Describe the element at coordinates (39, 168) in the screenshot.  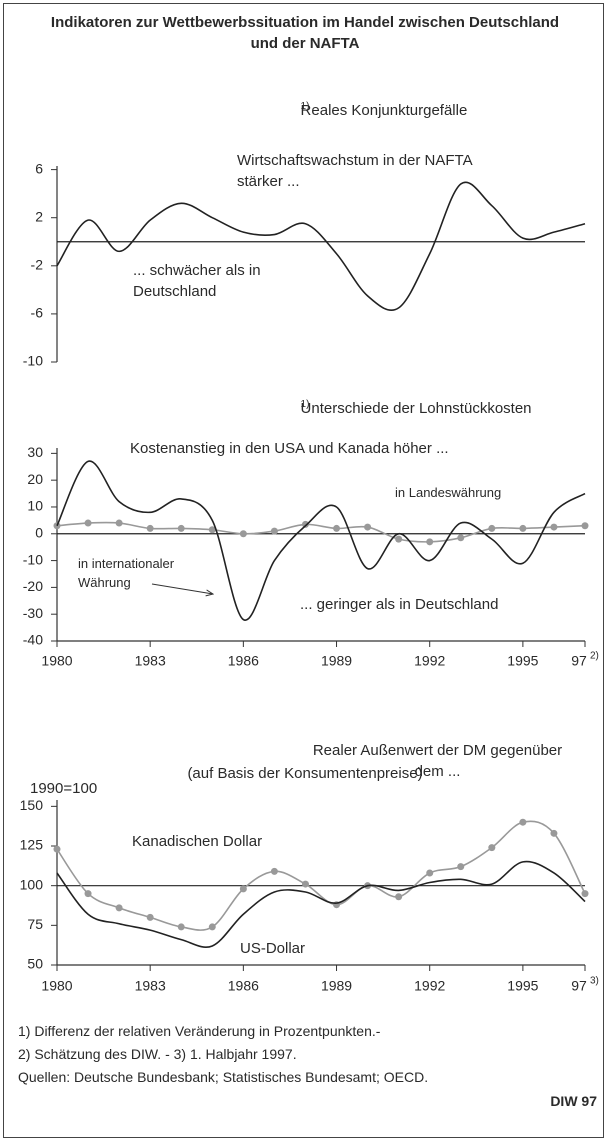
I see `y-tick-label: 6` at that location.